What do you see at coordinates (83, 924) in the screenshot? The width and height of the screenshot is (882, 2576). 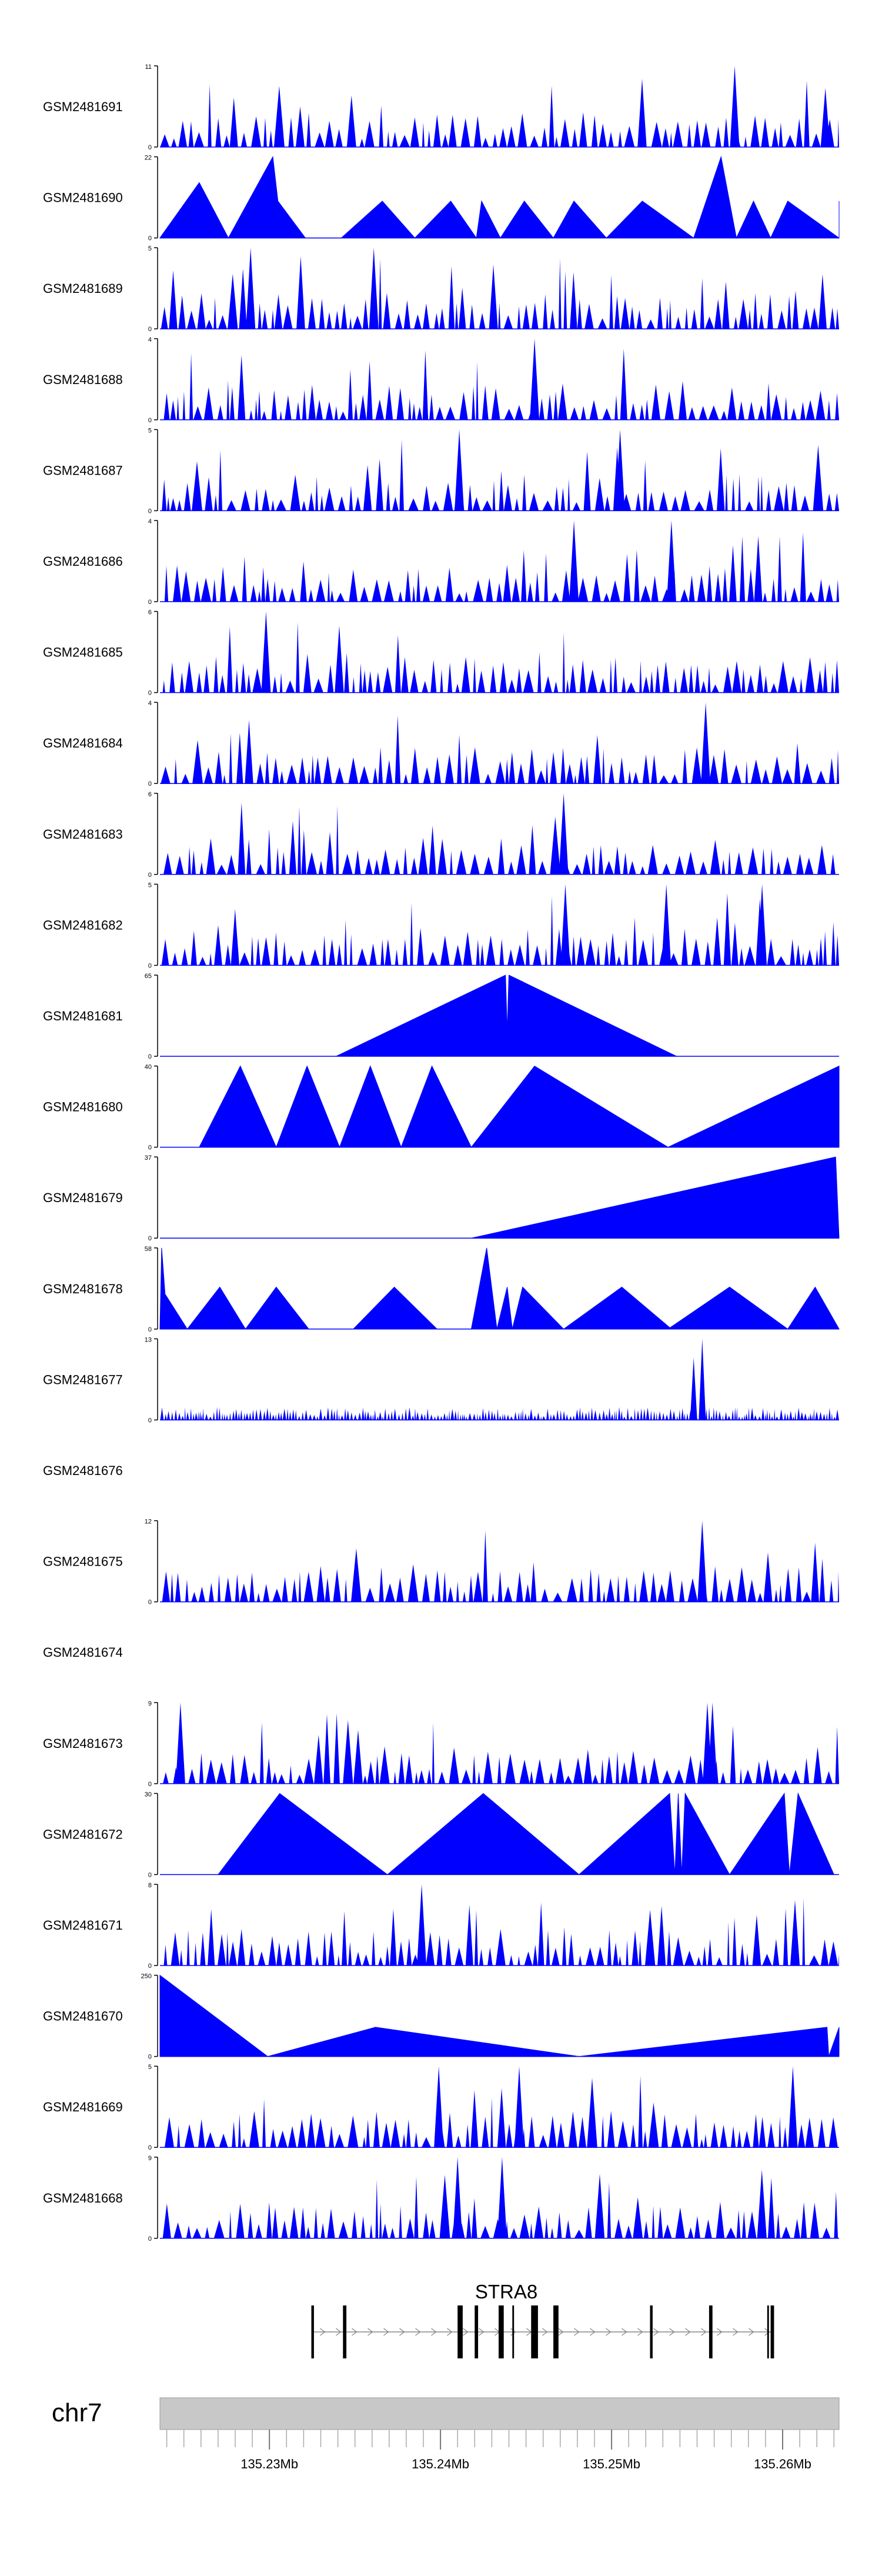 I see `track-label: GSM2481682` at bounding box center [83, 924].